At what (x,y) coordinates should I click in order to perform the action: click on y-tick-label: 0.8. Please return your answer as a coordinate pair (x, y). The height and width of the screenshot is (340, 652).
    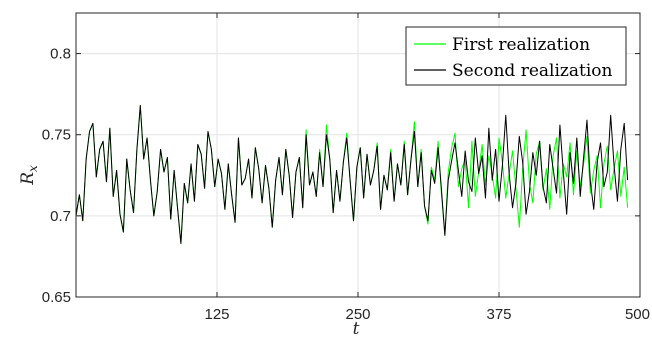
    Looking at the image, I should click on (60, 54).